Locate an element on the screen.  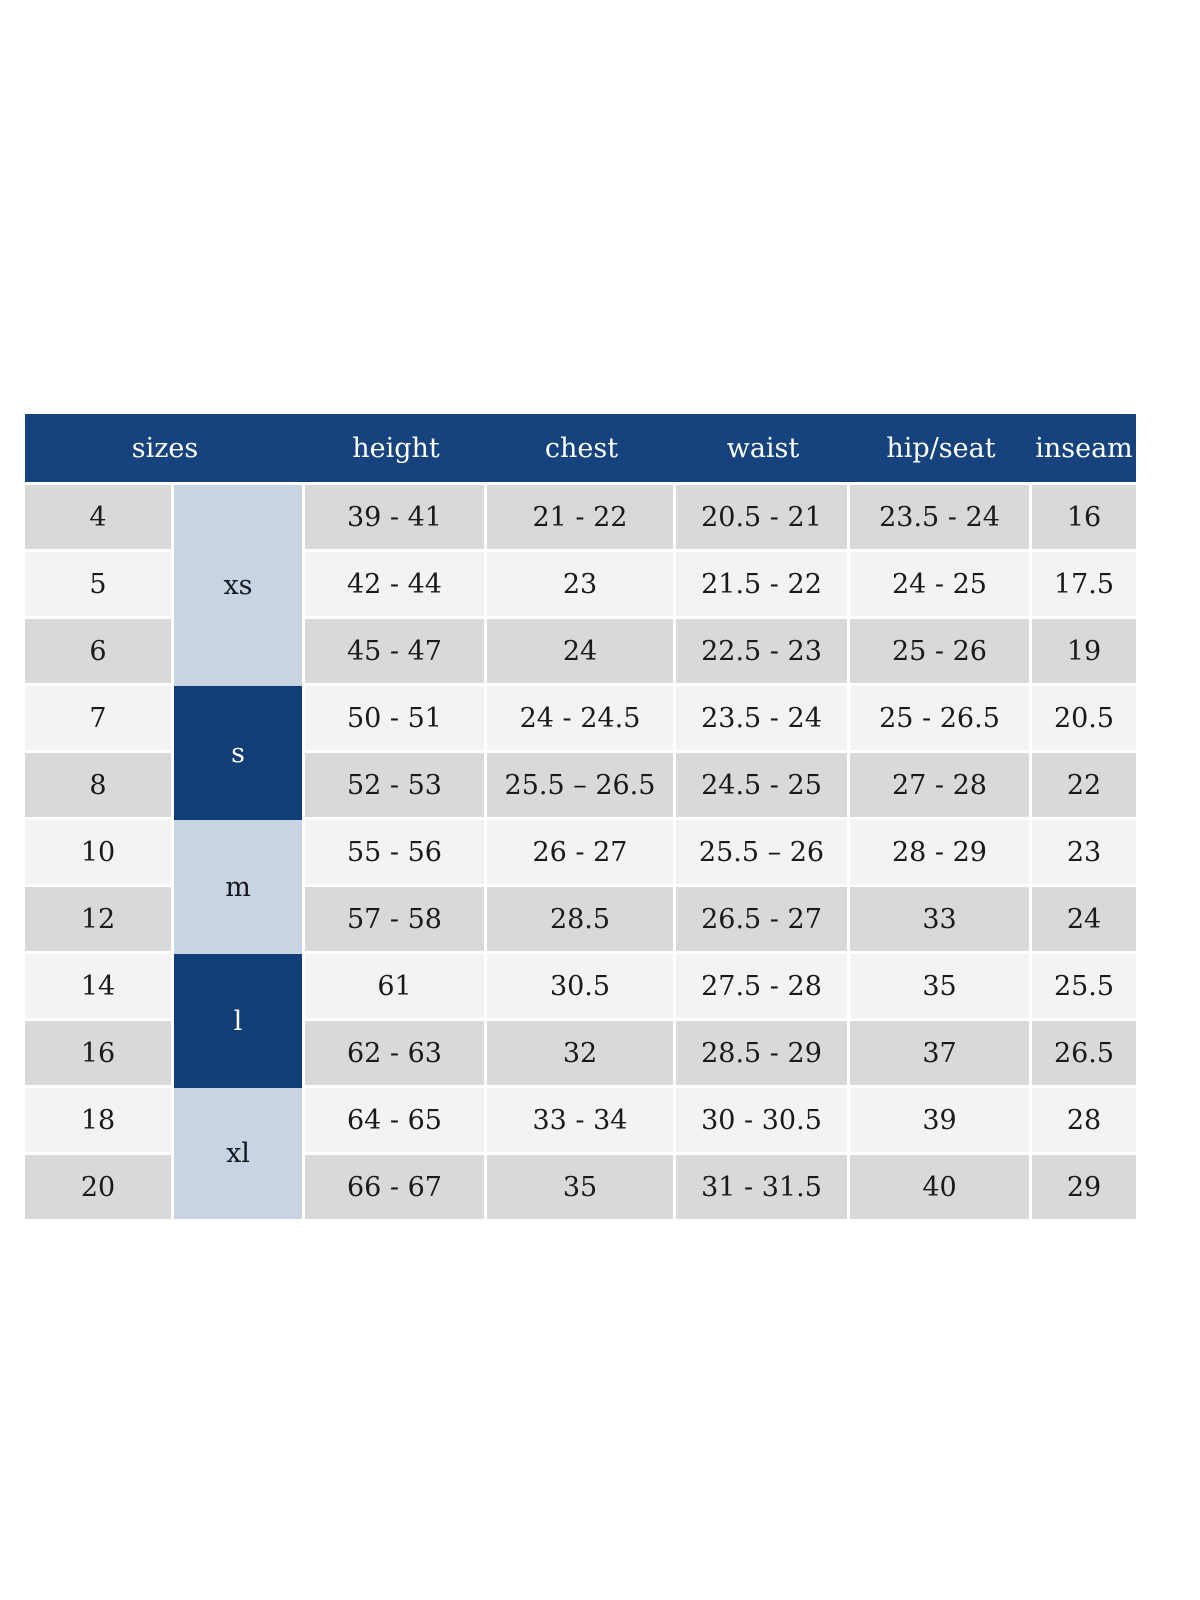
chest-cell: 35 is located at coordinates (581, 1187).